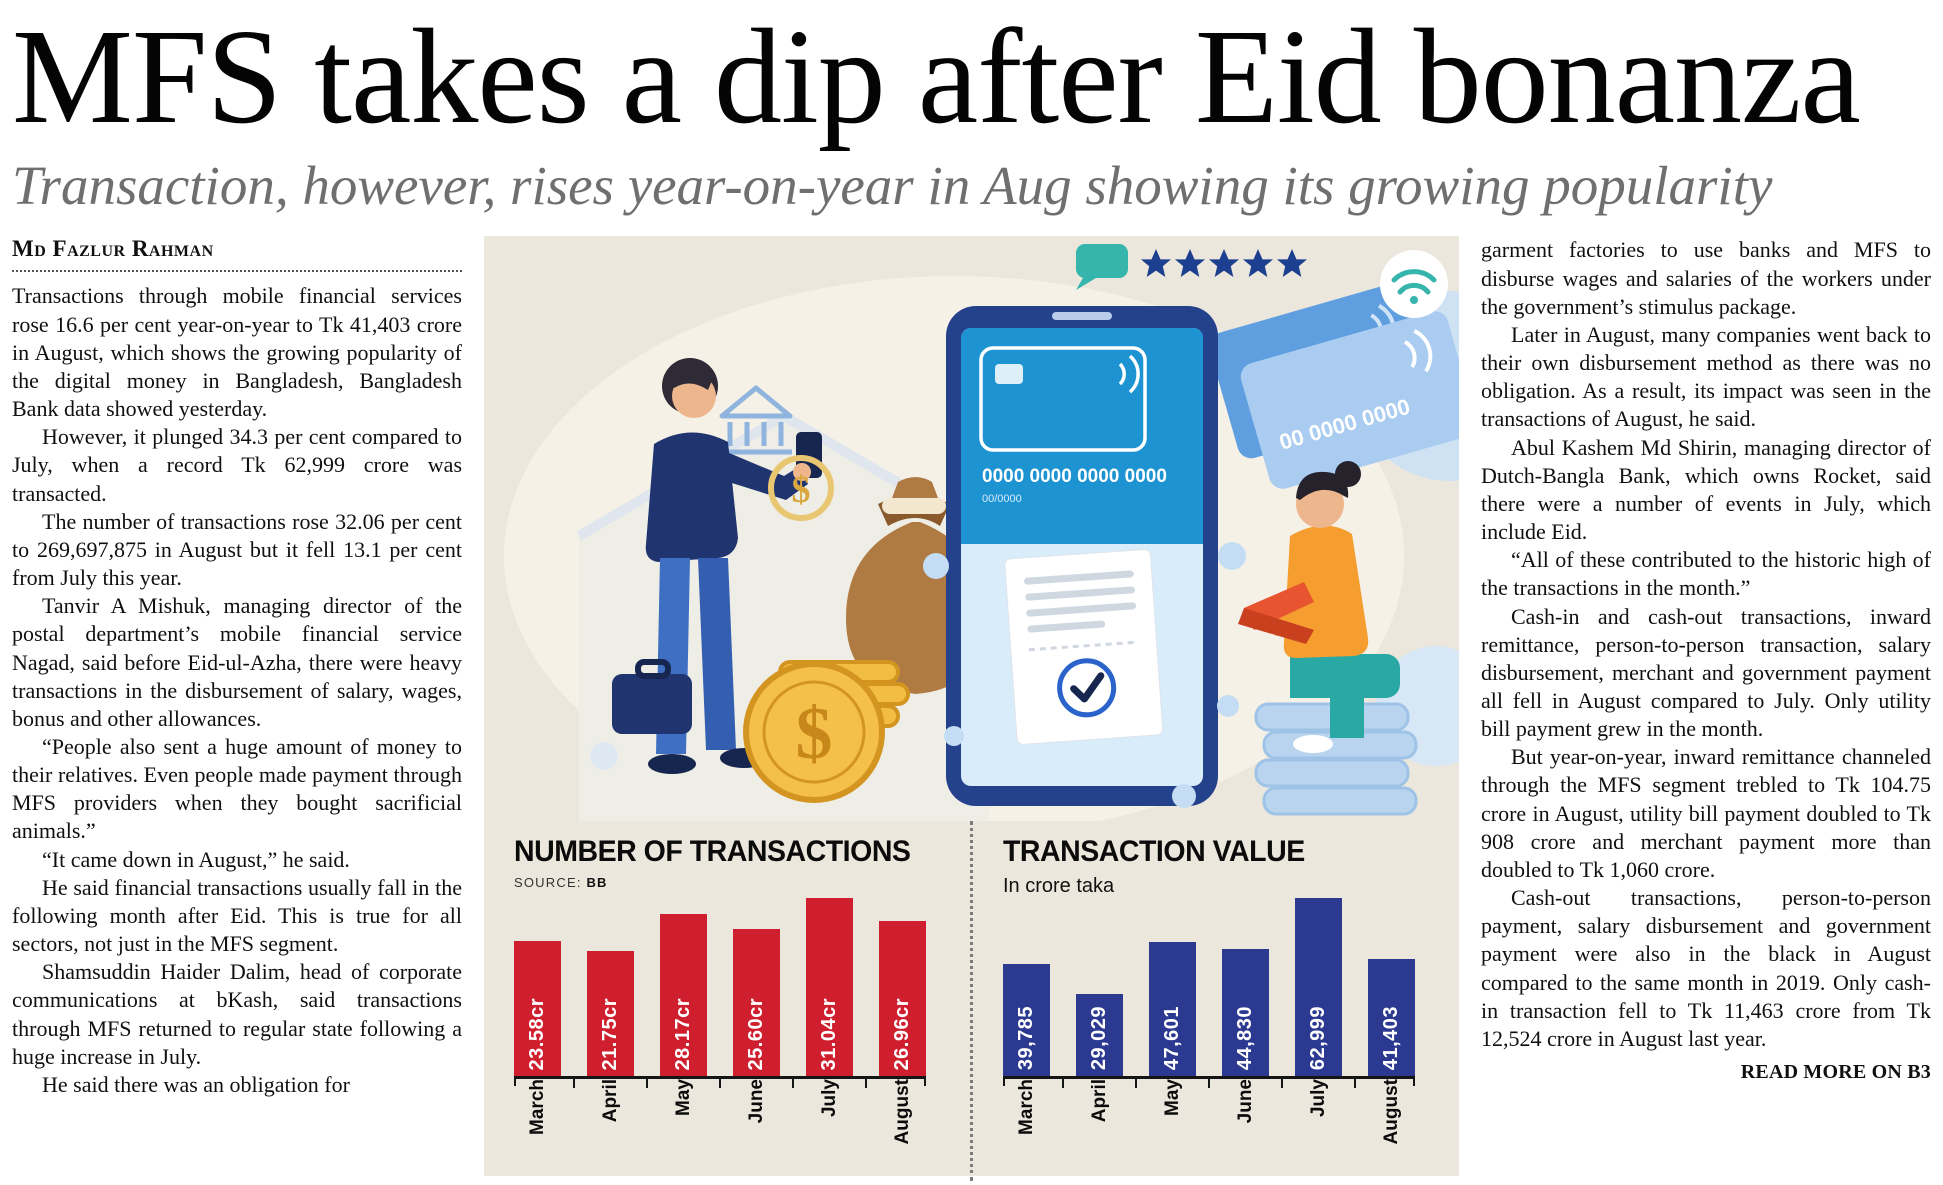 The width and height of the screenshot is (1943, 1185). What do you see at coordinates (1059, 886) in the screenshot?
I see `chart-subtitle: In crore taka` at bounding box center [1059, 886].